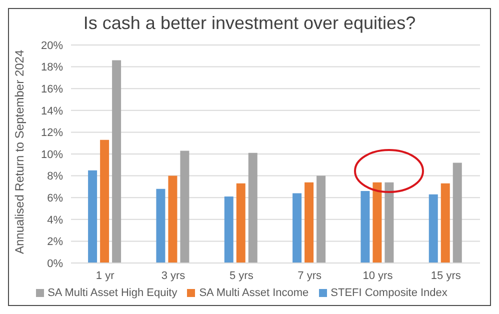  Describe the element at coordinates (310, 276) in the screenshot. I see `x-tick-label: 7 yrs` at that location.